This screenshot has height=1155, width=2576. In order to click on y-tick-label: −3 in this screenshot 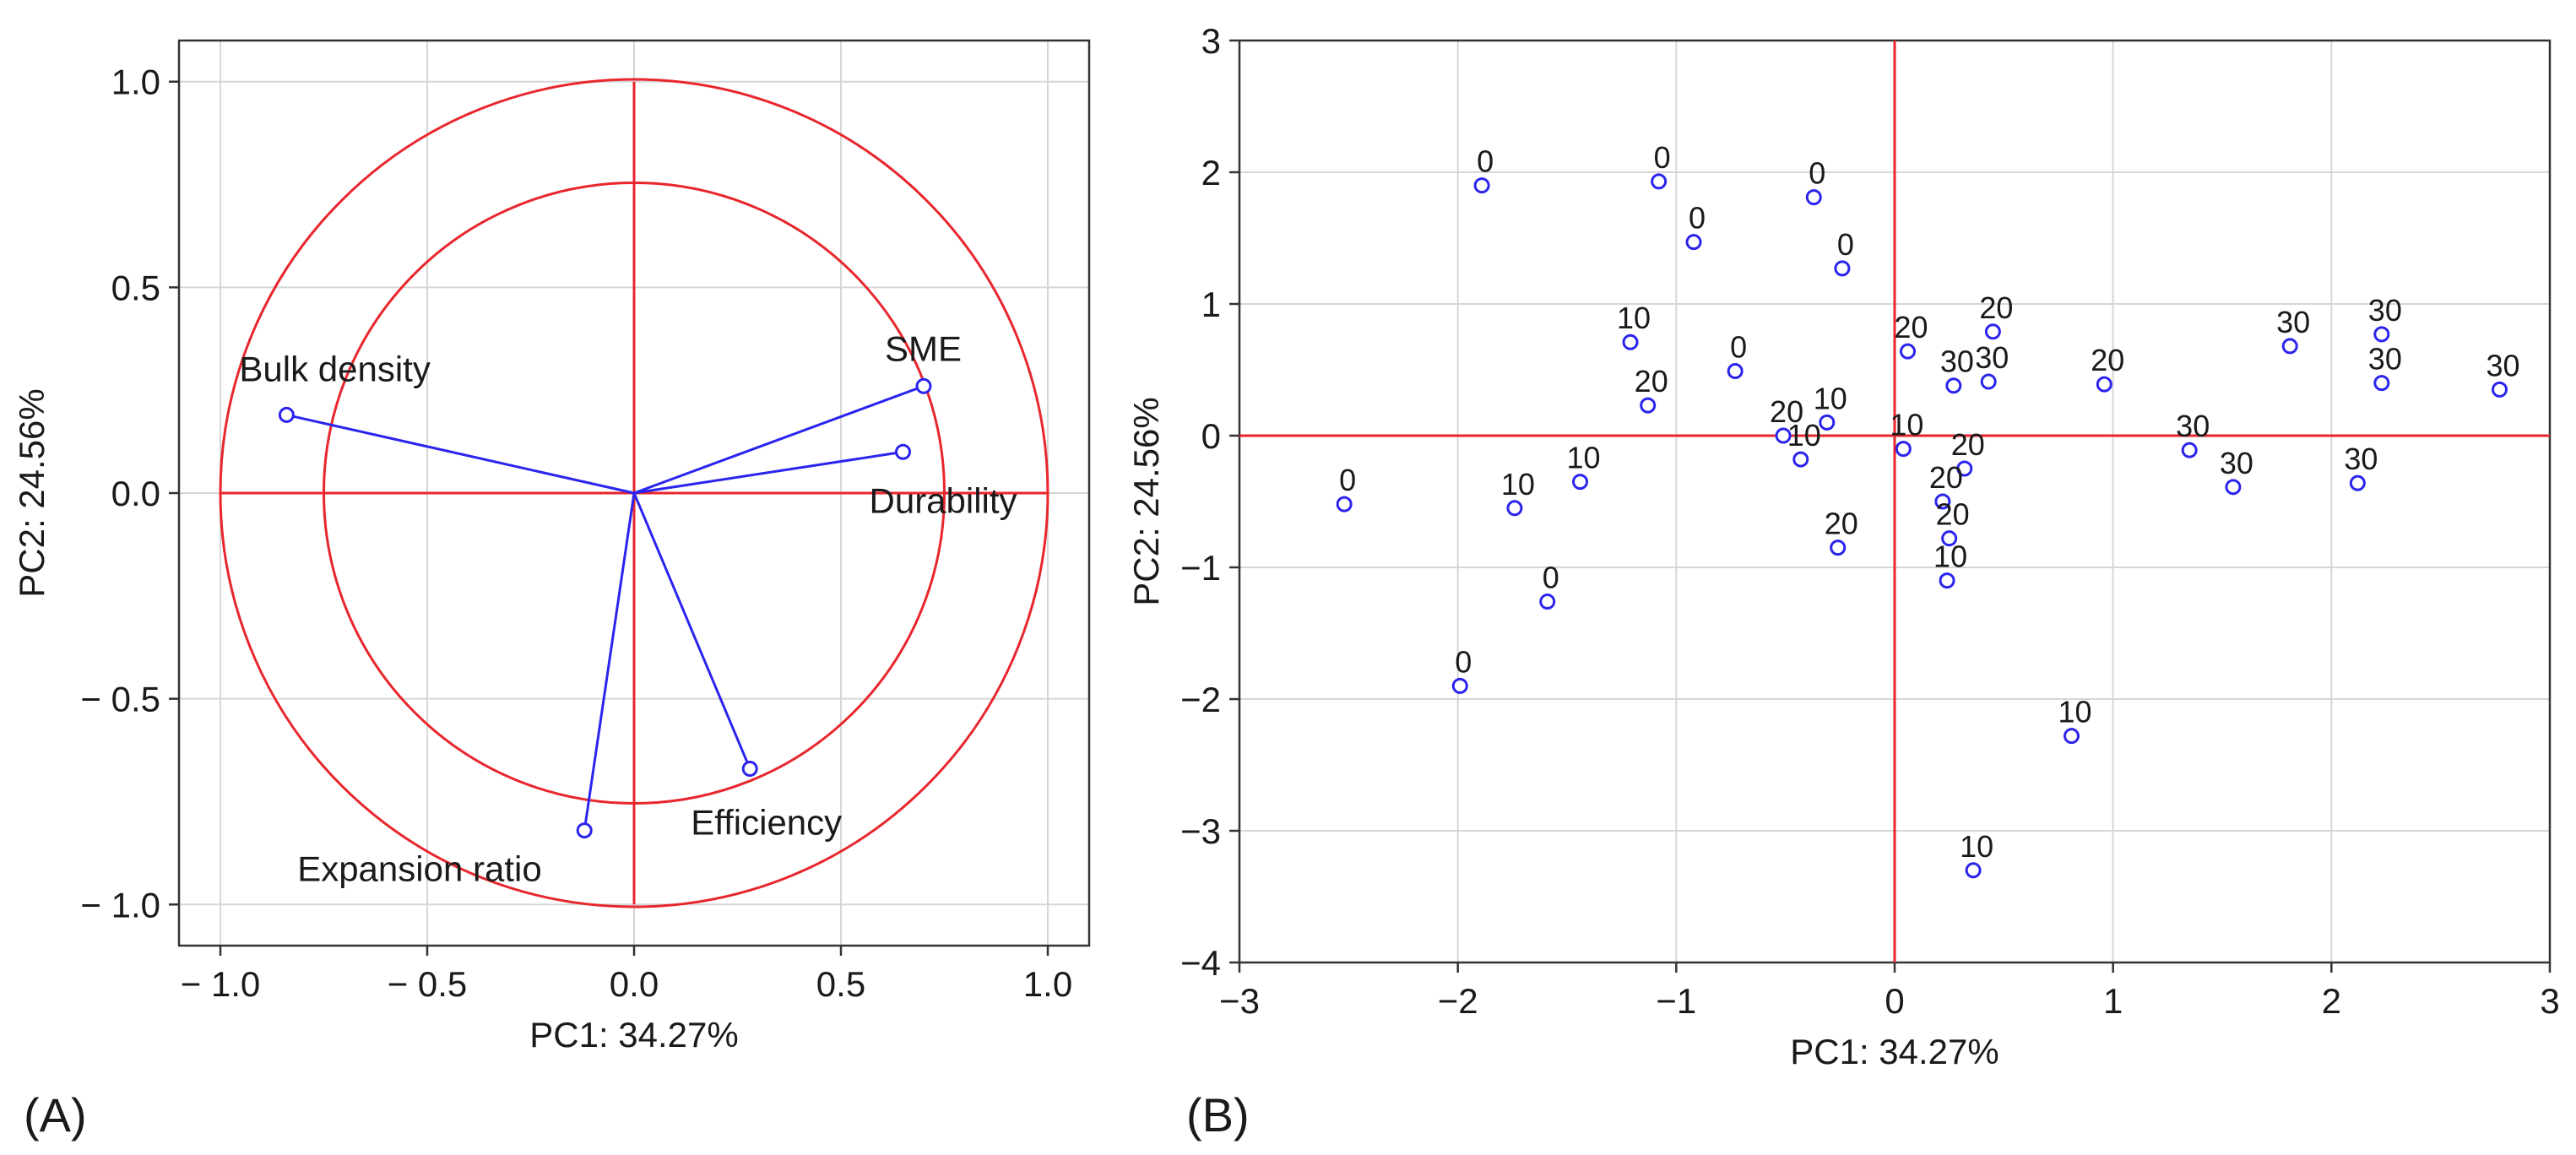, I will do `click(1200, 831)`.